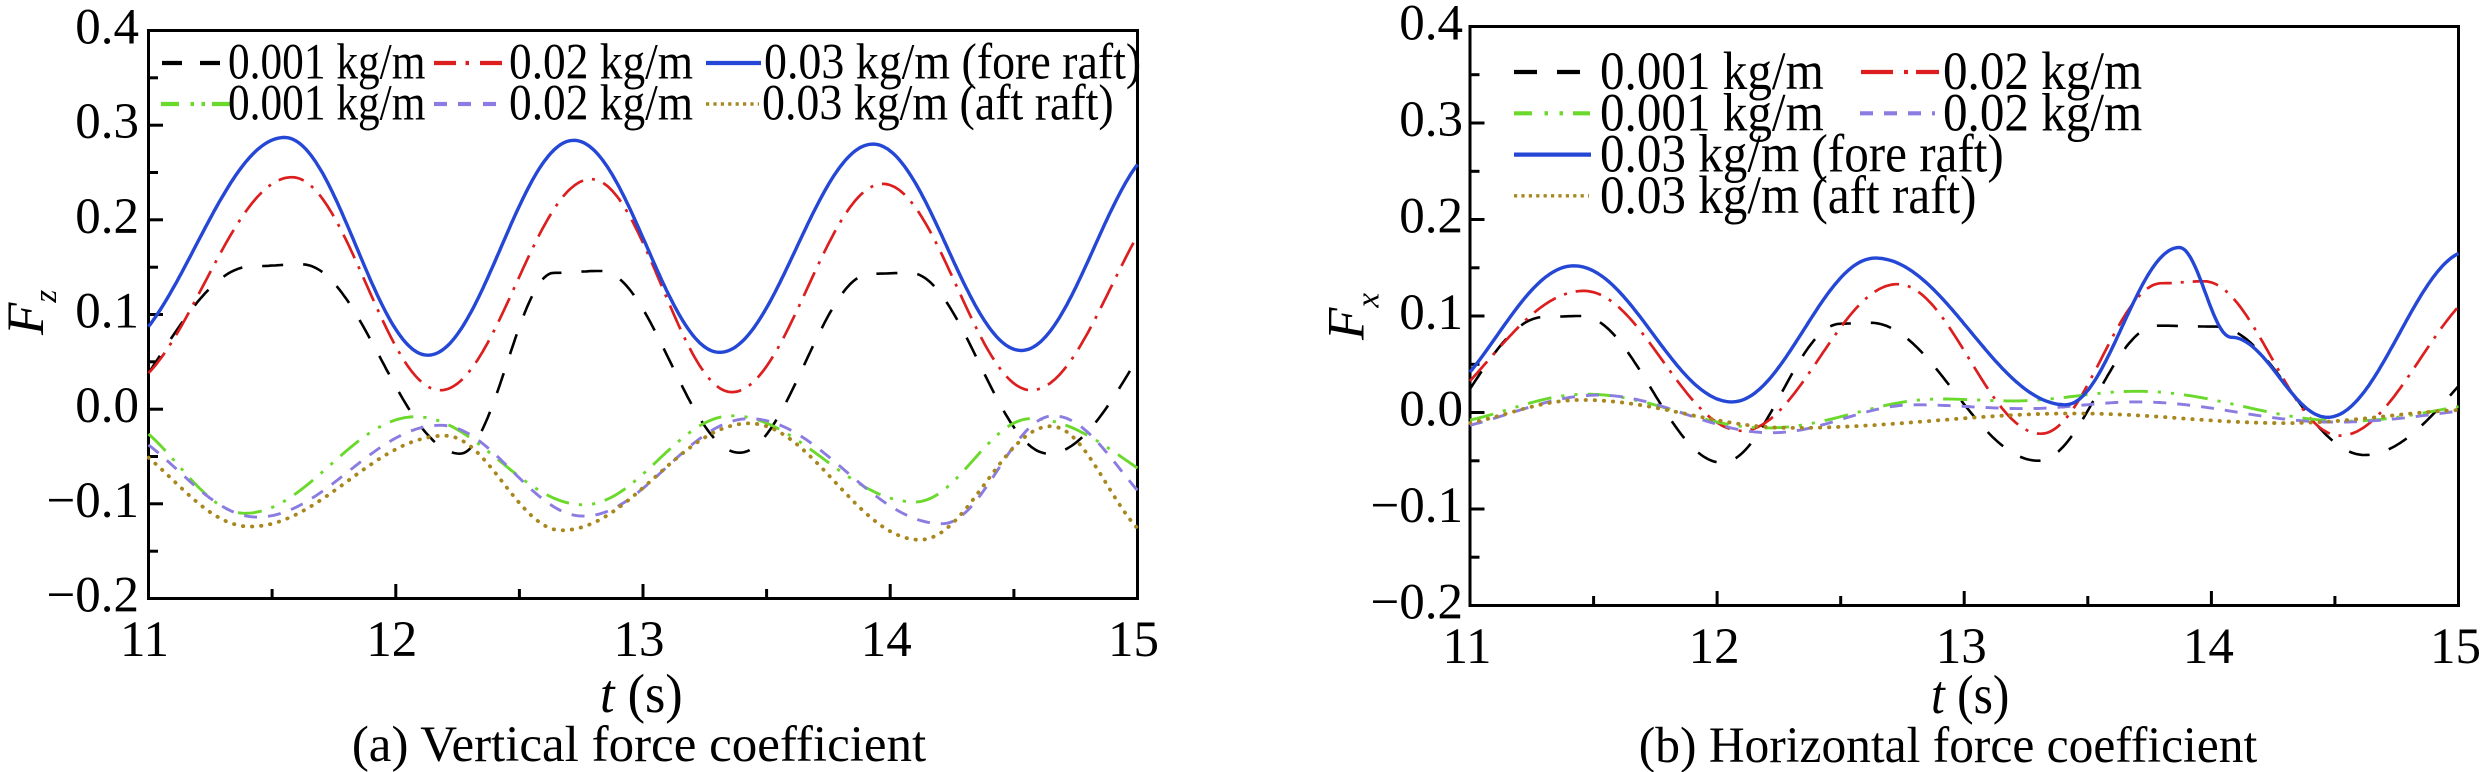  I want to click on svg-text: (a) Vertical force coefficient, so click(639, 744).